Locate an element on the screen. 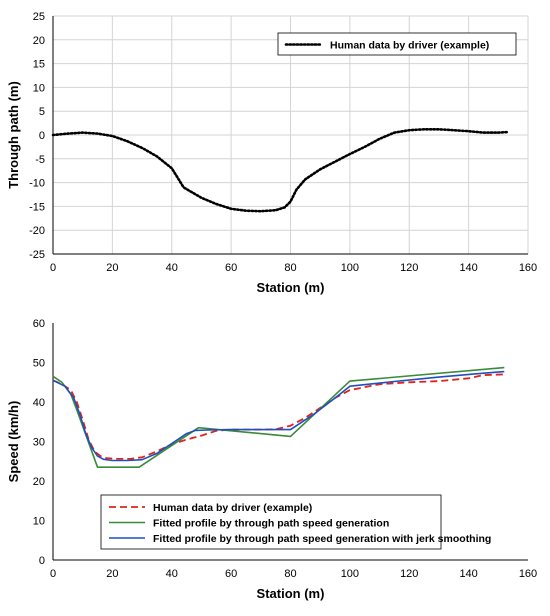 The width and height of the screenshot is (550, 616). y-tick-label: -20 is located at coordinates (37, 231).